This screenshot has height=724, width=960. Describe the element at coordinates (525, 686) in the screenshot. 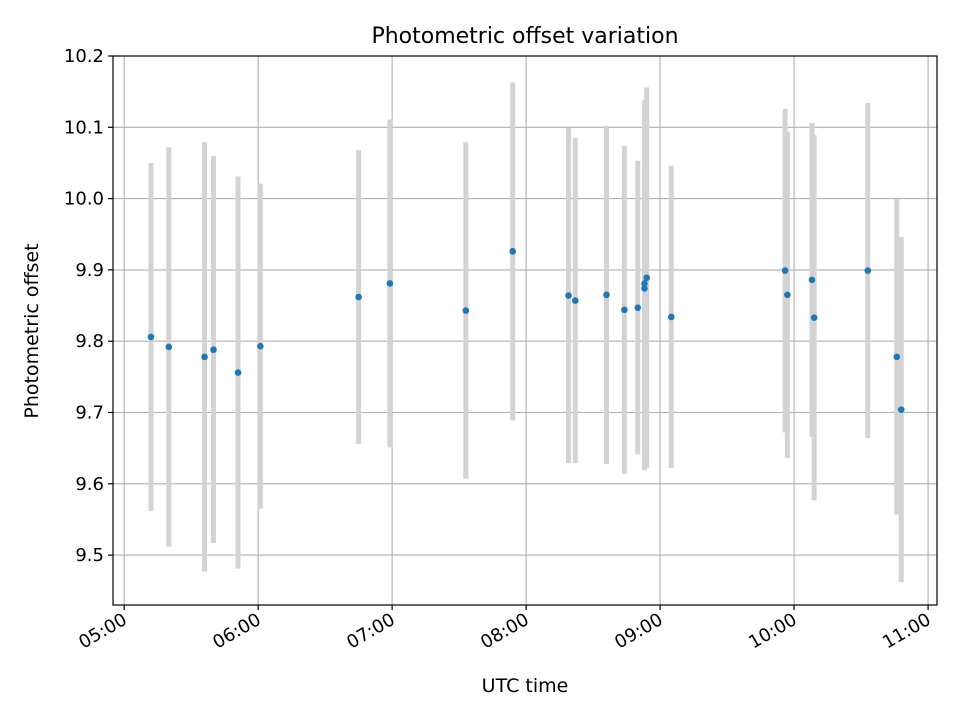

I see `x-axis-label: UTC time` at that location.